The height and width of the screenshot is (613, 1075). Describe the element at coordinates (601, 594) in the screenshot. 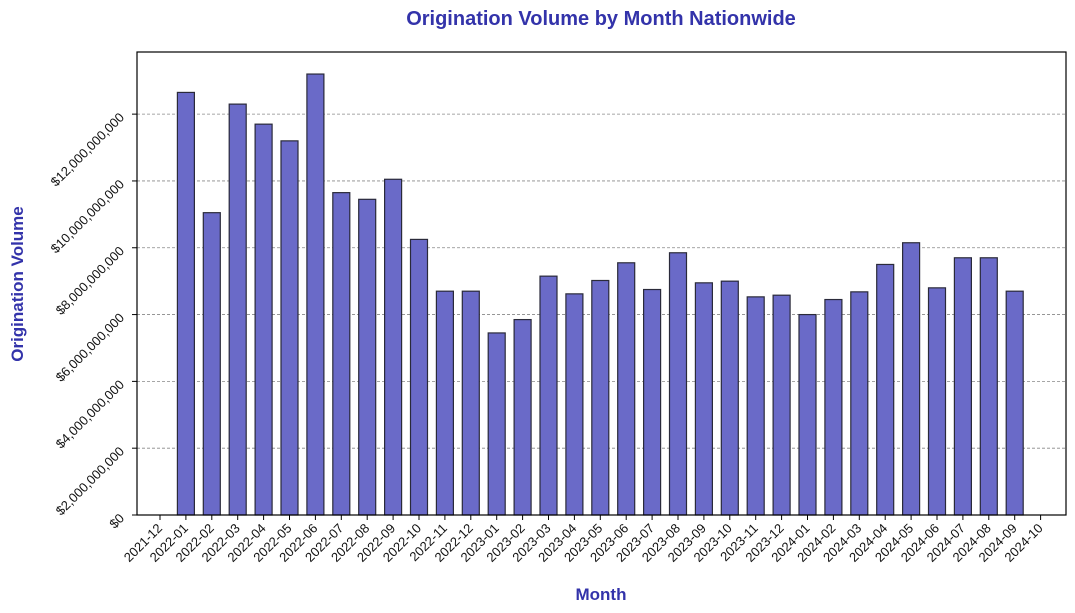

I see `x-axis-title: Month` at that location.